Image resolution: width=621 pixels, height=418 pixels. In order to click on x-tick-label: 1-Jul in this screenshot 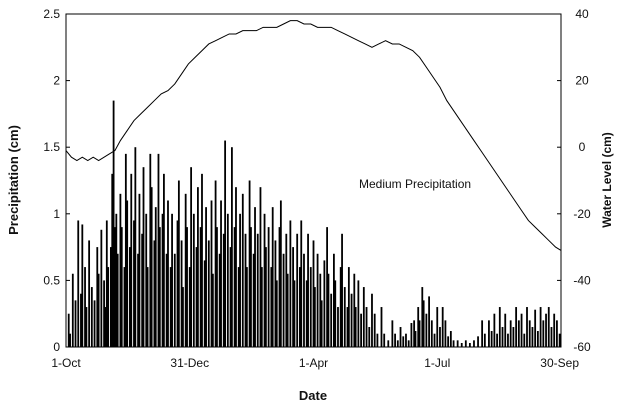, I will do `click(437, 363)`.